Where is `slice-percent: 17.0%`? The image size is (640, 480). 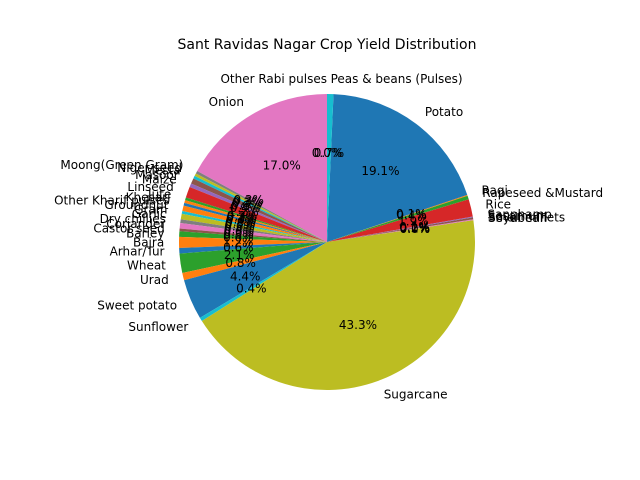 slice-percent: 17.0% is located at coordinates (282, 166).